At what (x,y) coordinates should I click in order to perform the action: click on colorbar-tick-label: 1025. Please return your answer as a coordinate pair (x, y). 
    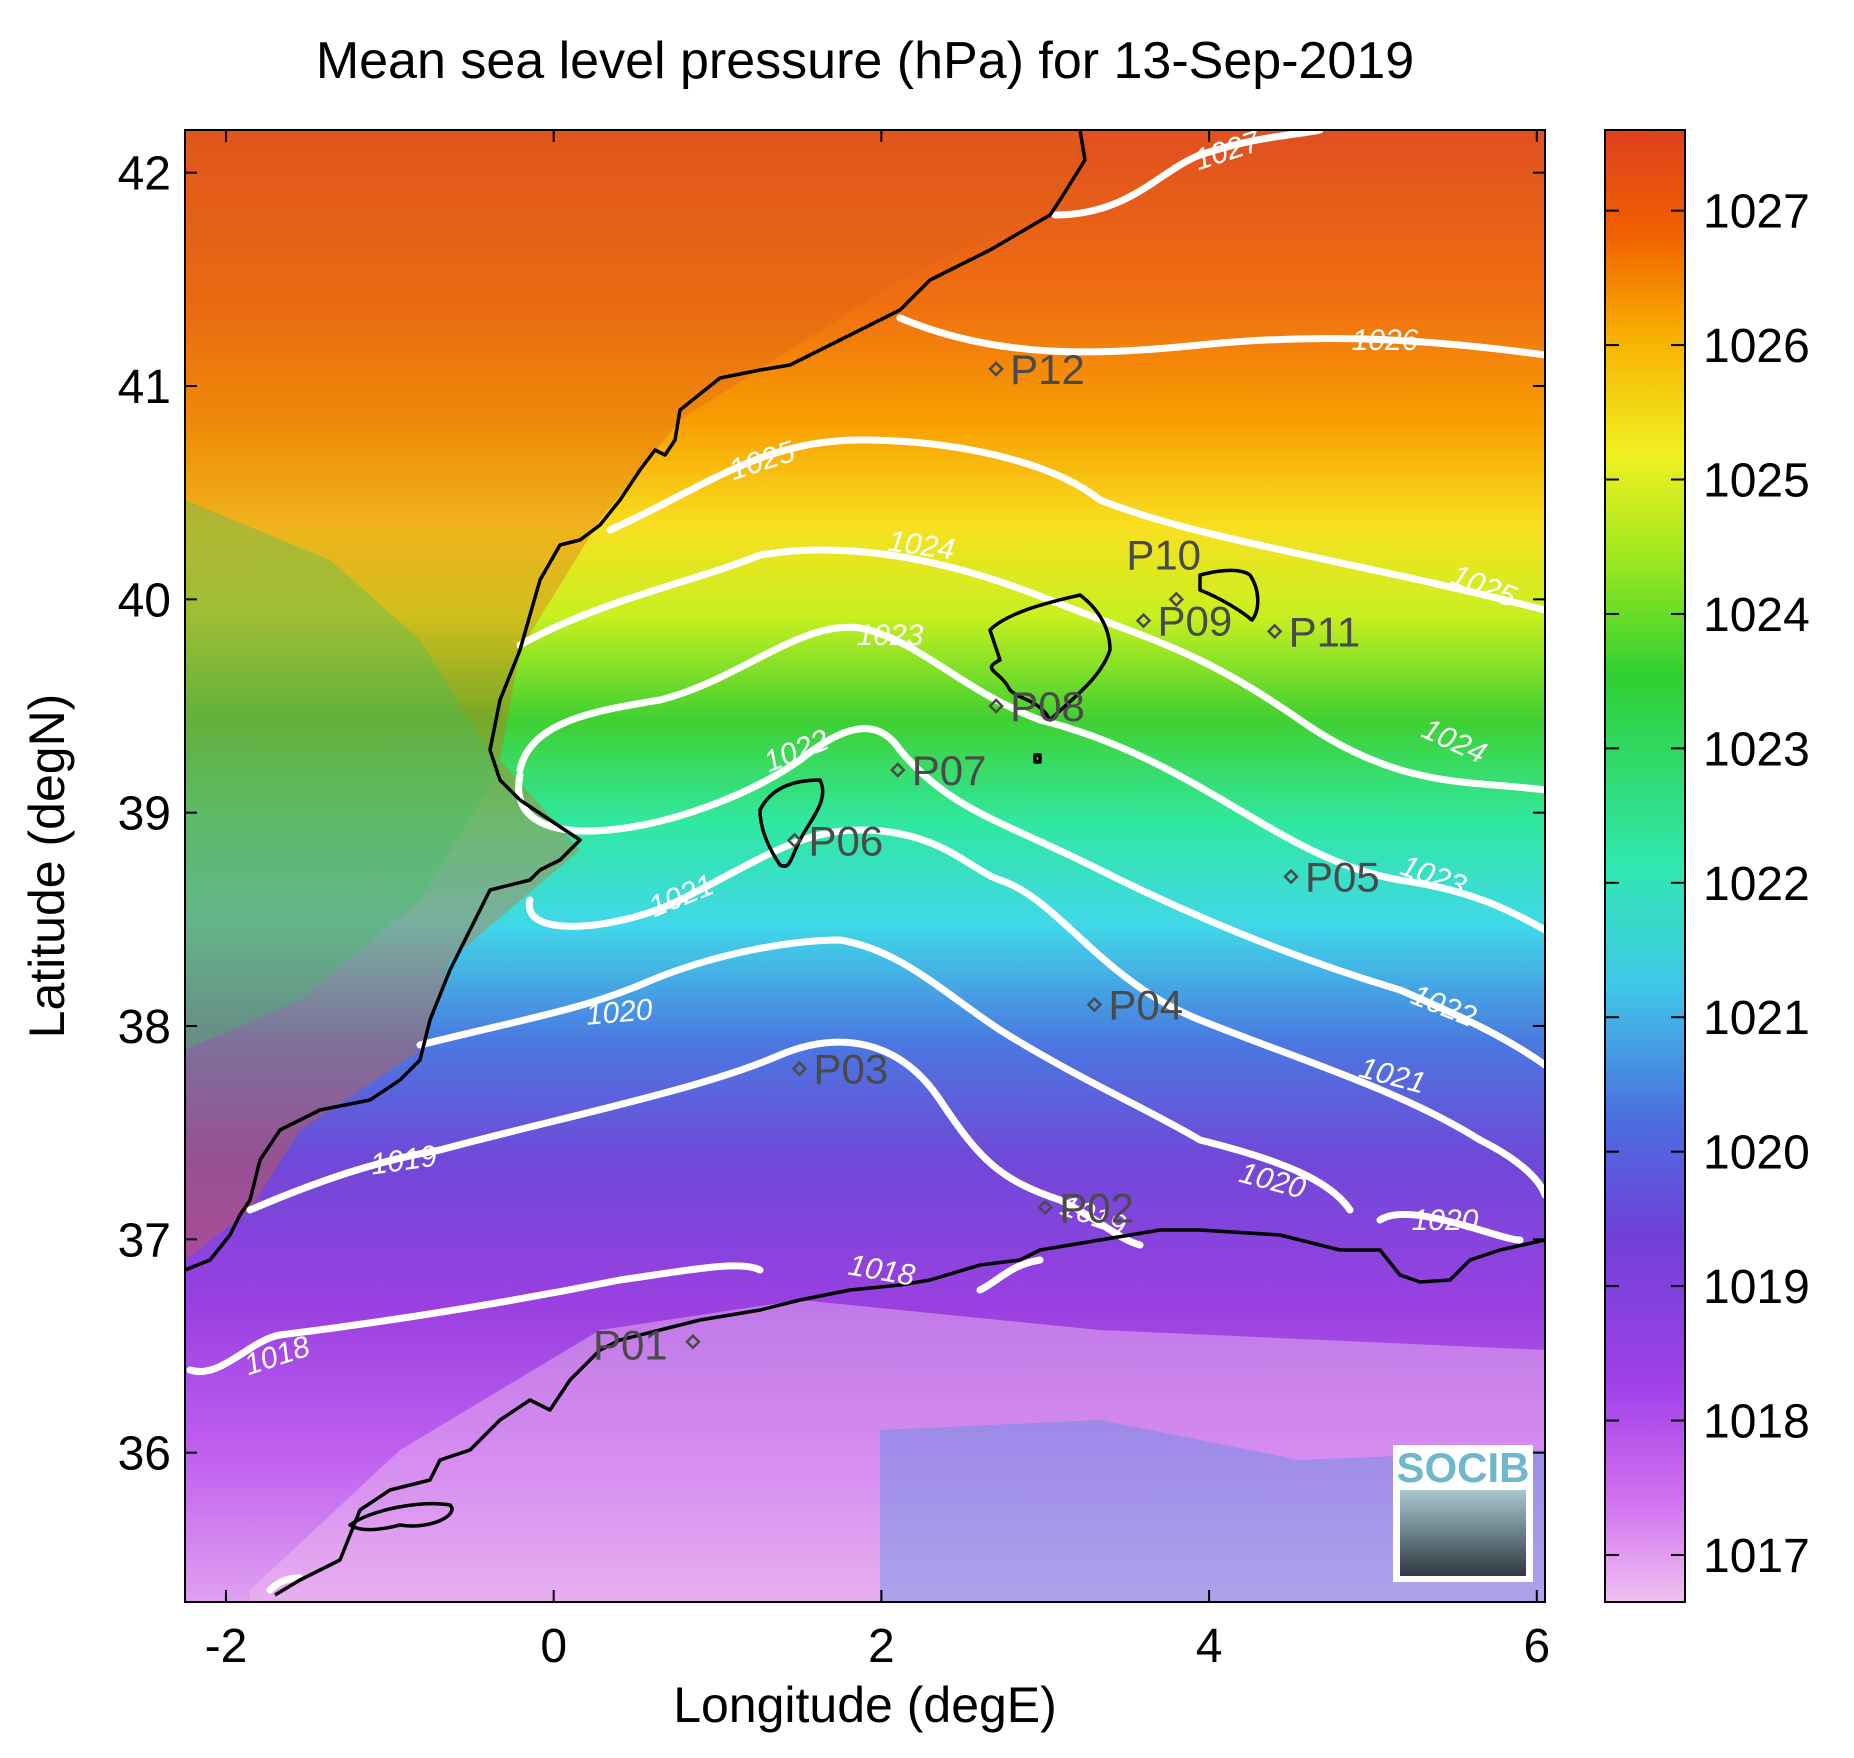
    Looking at the image, I should click on (1756, 481).